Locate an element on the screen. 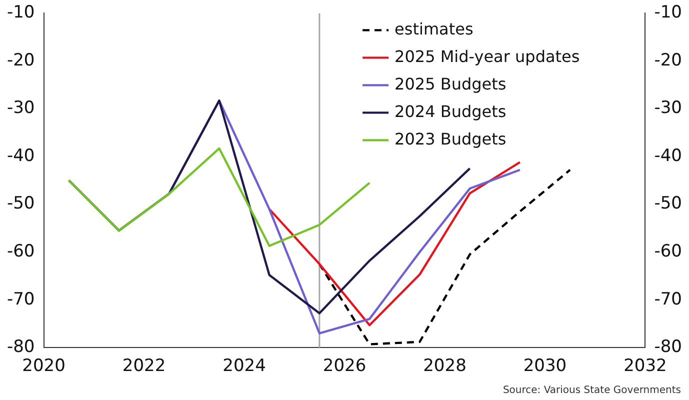 The height and width of the screenshot is (400, 689). legend-label: estimates is located at coordinates (434, 28).